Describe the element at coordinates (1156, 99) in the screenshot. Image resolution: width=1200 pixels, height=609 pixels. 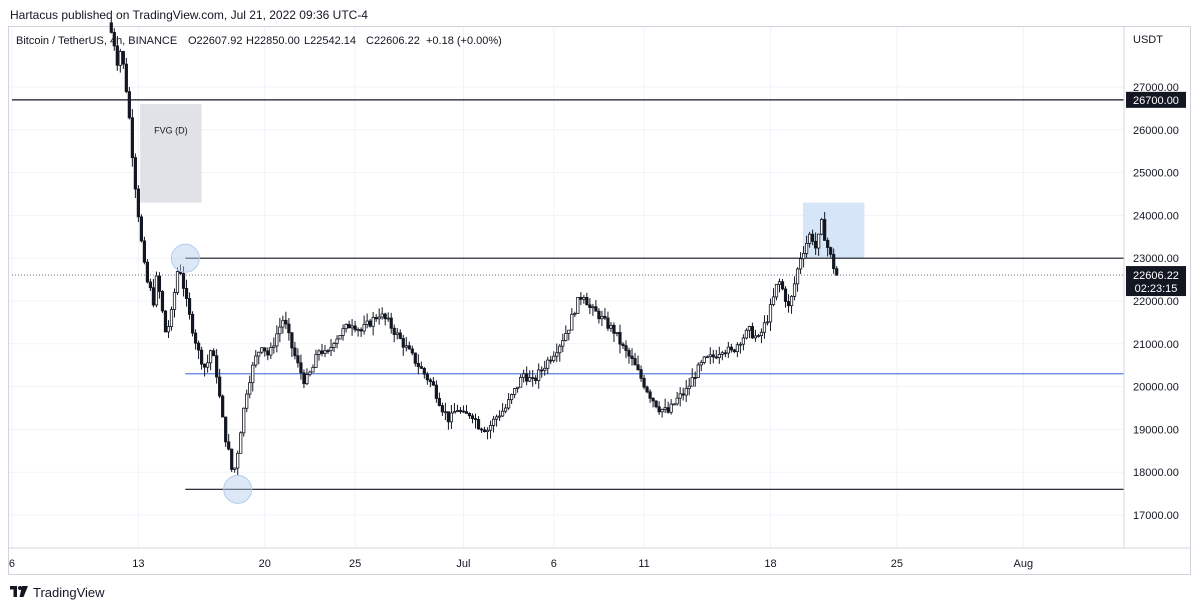
I see `resistance-price-tag` at that location.